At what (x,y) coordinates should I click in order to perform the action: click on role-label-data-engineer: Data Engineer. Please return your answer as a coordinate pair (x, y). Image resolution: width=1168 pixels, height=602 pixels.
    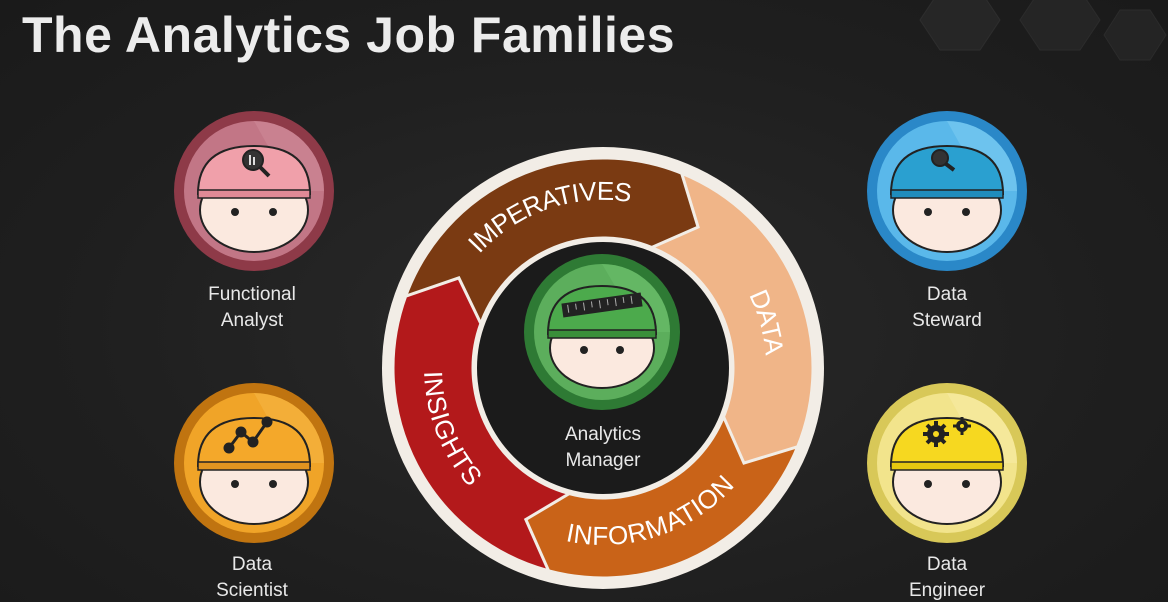
    Looking at the image, I should click on (947, 577).